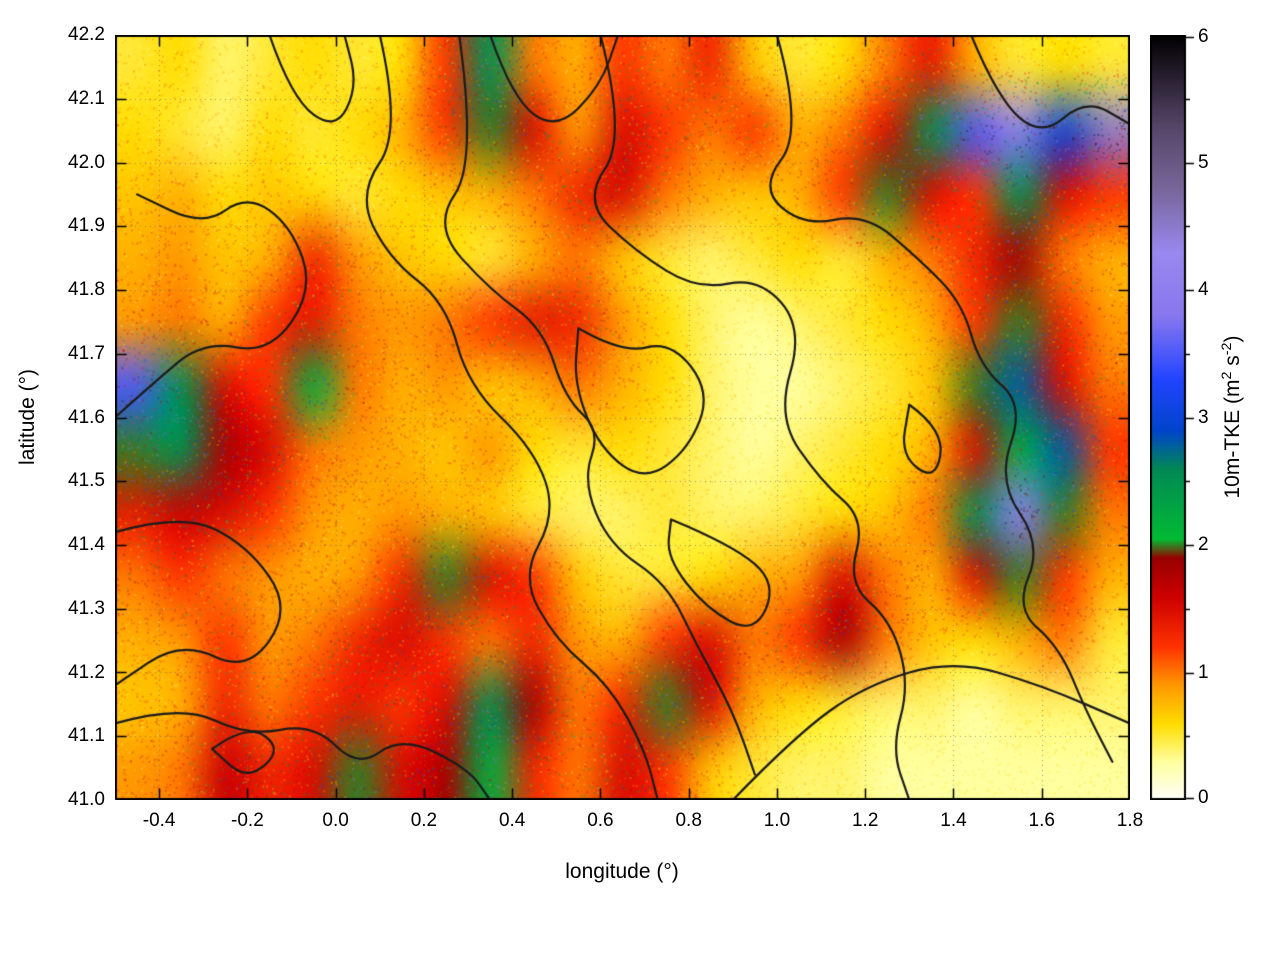 The width and height of the screenshot is (1280, 960). I want to click on y-tick-label: 42.0, so click(86, 162).